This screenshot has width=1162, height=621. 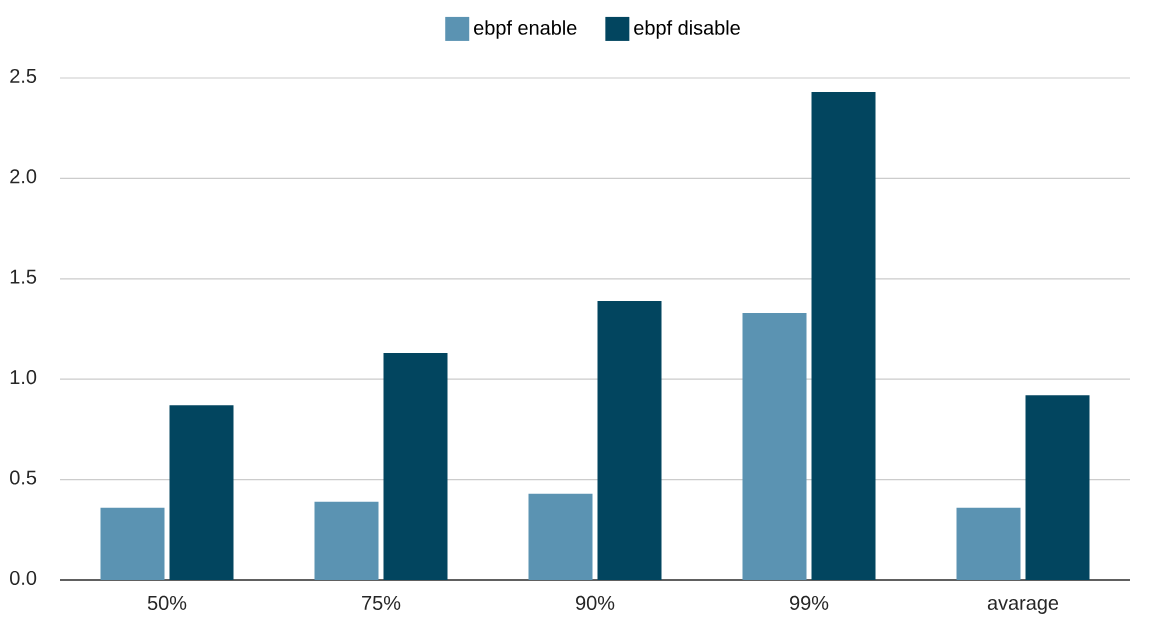 I want to click on y-tick-label: 1.5, so click(x=23, y=276).